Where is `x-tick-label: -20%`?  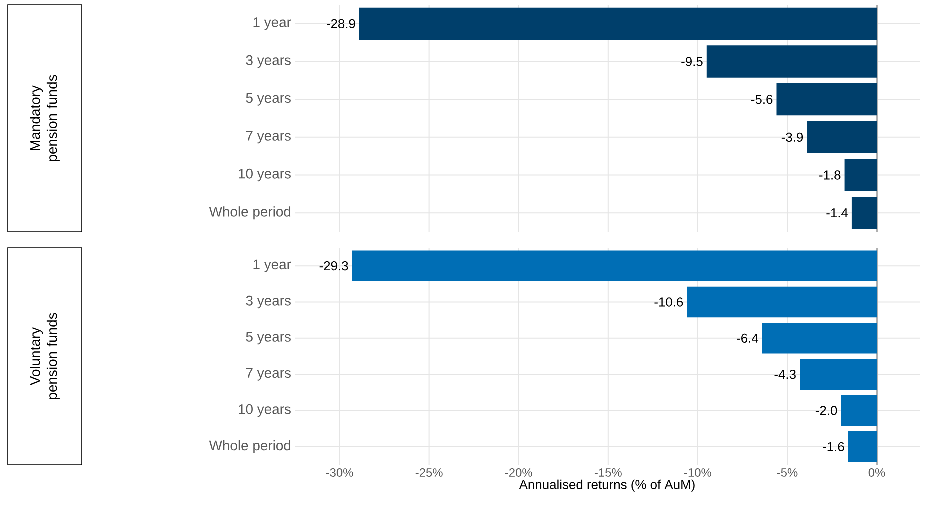 x-tick-label: -20% is located at coordinates (518, 472).